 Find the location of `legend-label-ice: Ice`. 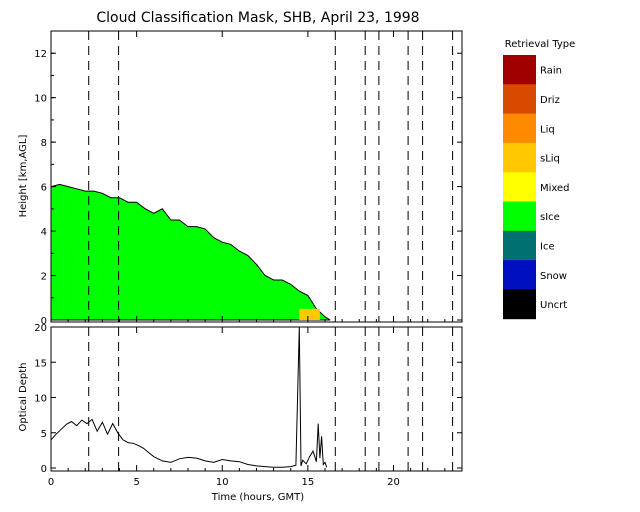

legend-label-ice: Ice is located at coordinates (547, 247).